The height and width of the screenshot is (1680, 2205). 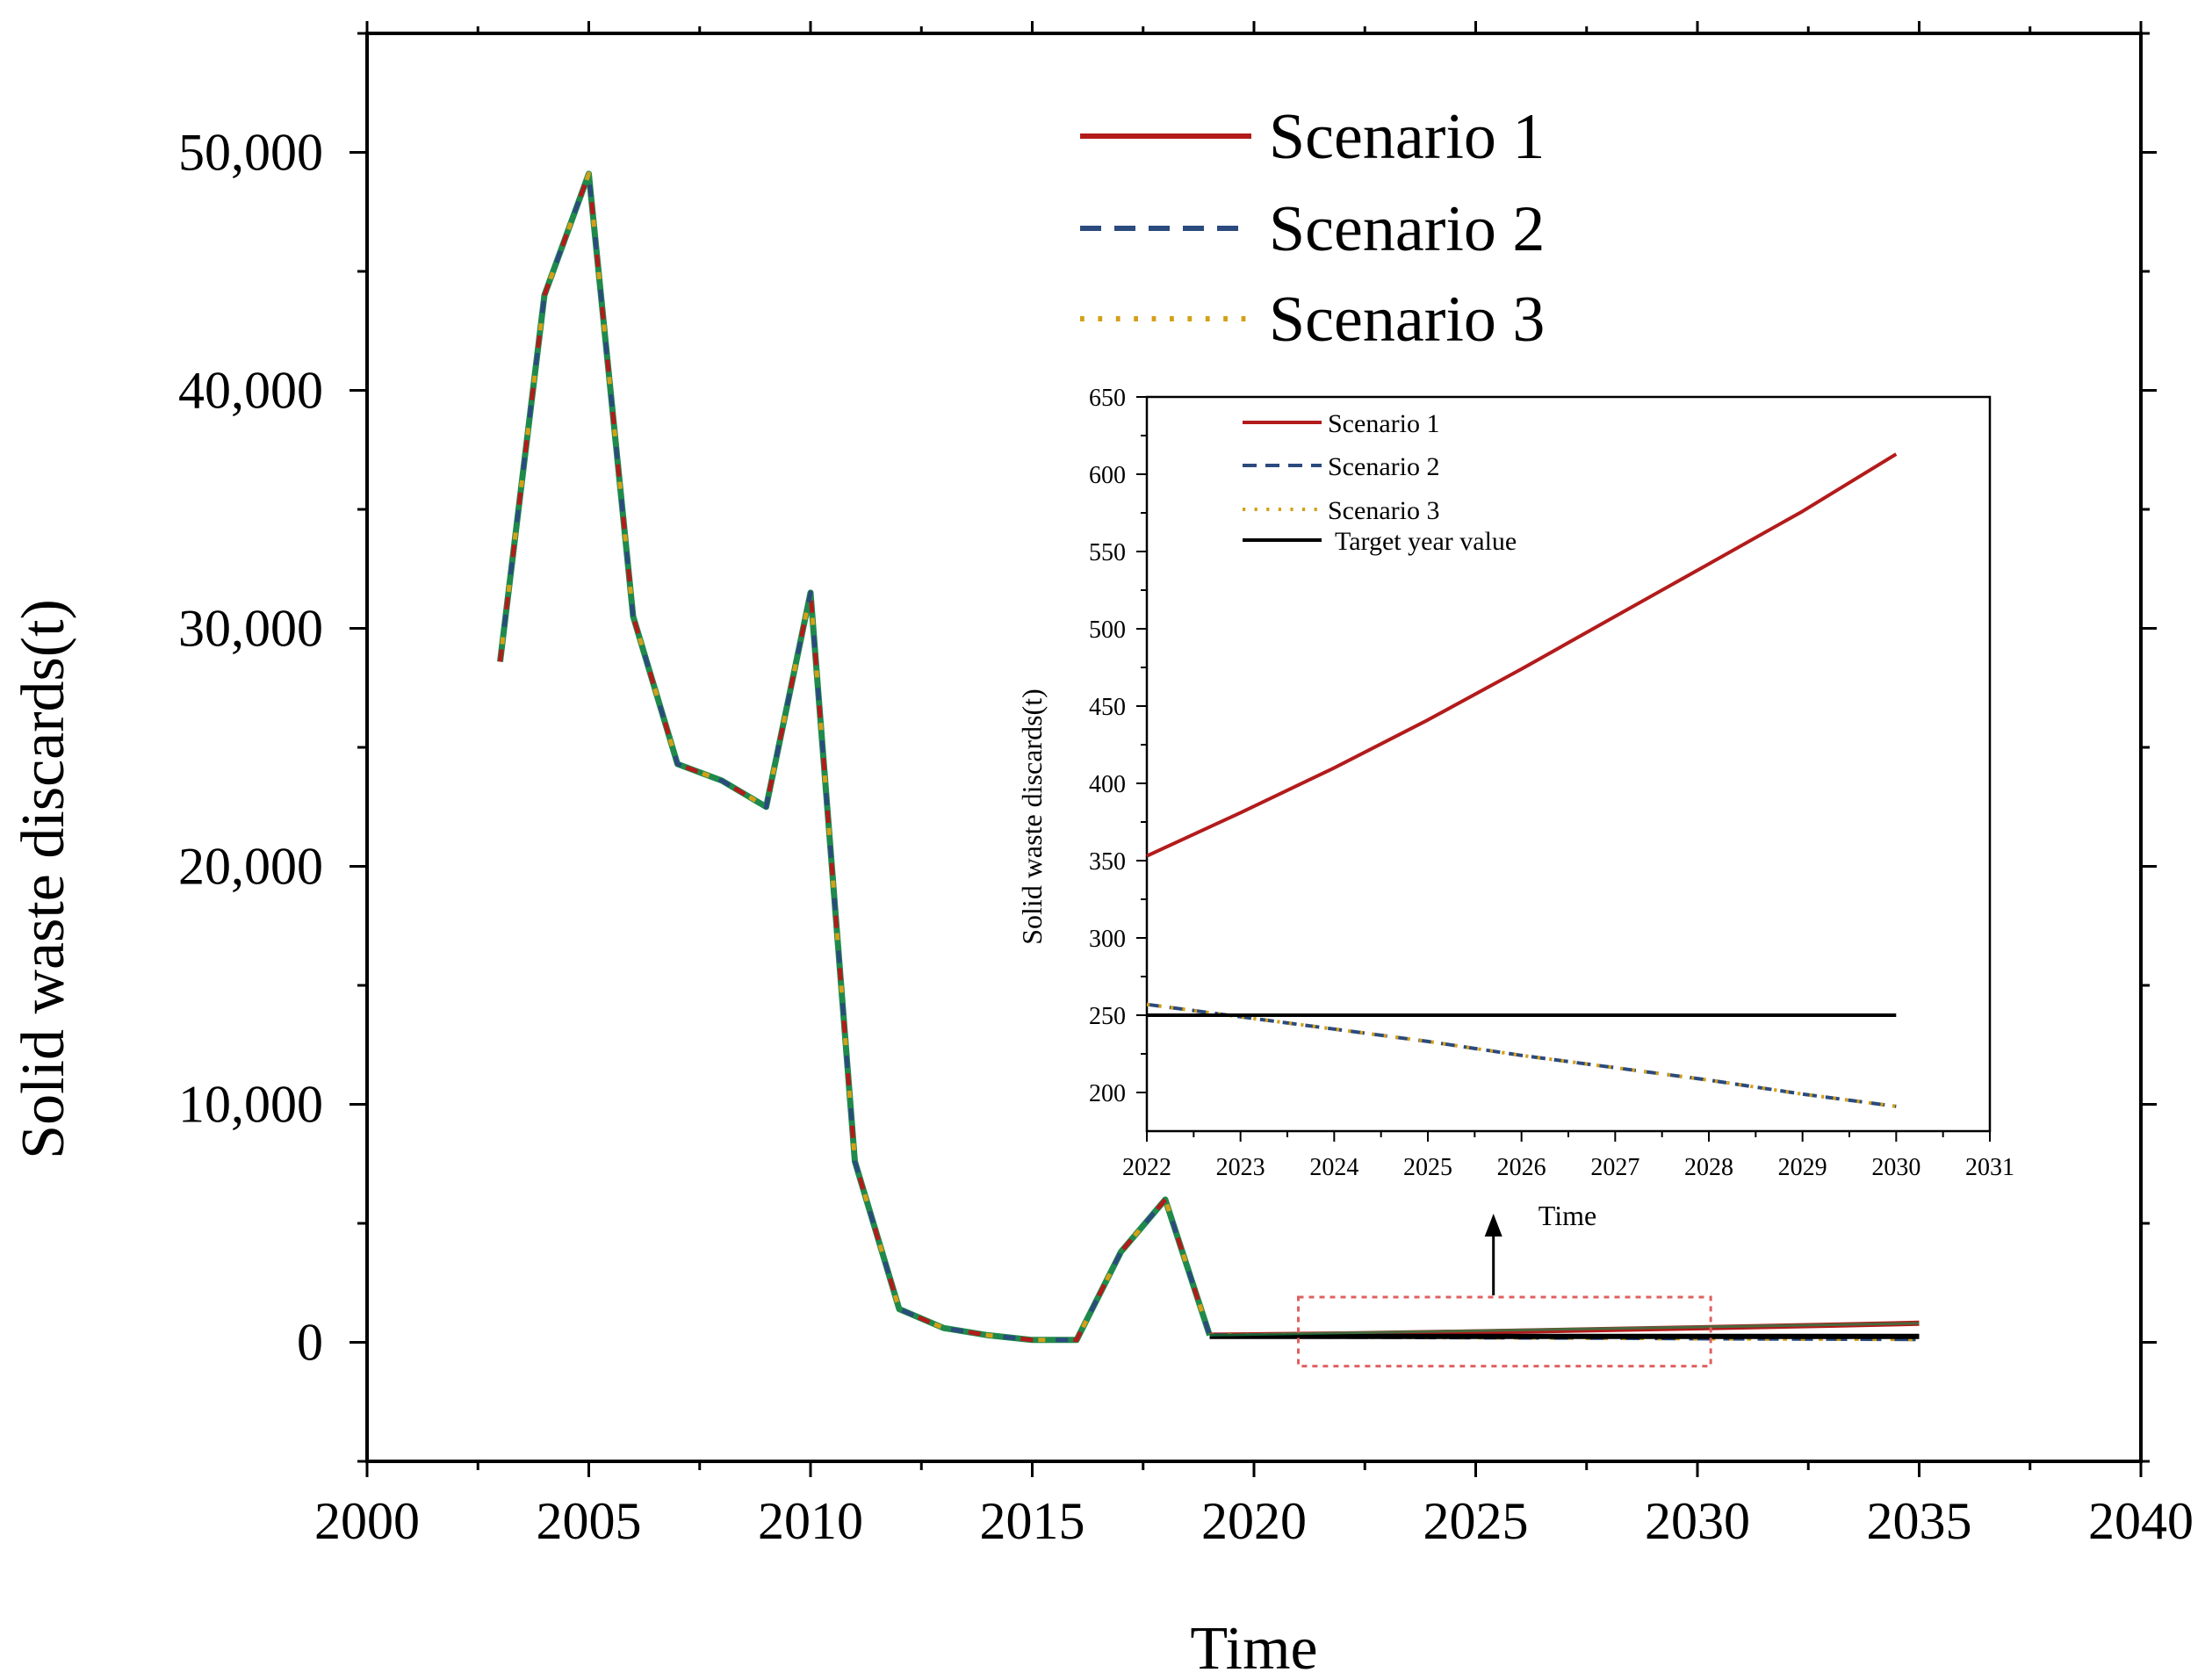 What do you see at coordinates (1333, 1167) in the screenshot?
I see `inset-x-tick-label: 2024` at bounding box center [1333, 1167].